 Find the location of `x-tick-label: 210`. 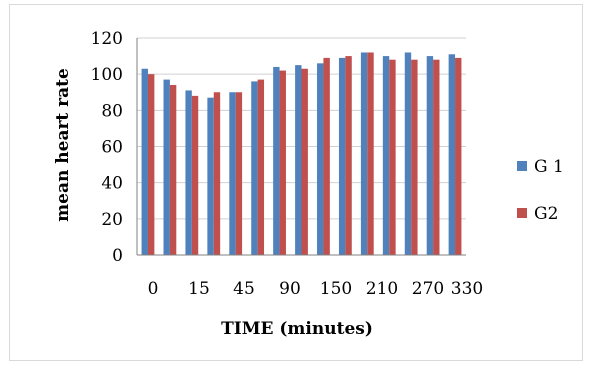

x-tick-label: 210 is located at coordinates (382, 289).